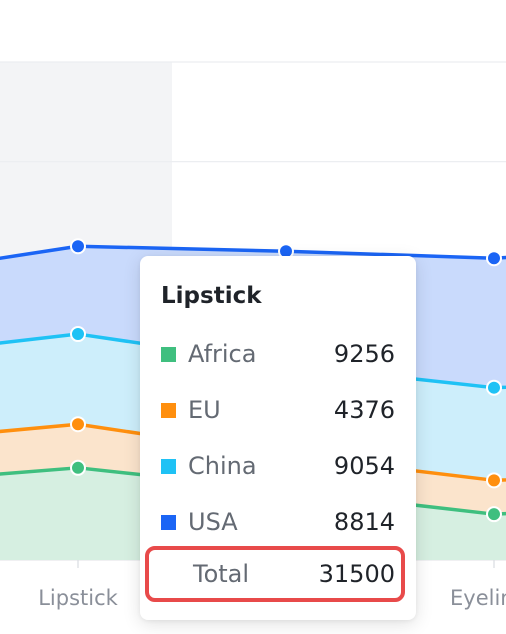 Image resolution: width=506 pixels, height=634 pixels. Describe the element at coordinates (222, 354) in the screenshot. I see `tooltip-row-name: Africa` at that location.